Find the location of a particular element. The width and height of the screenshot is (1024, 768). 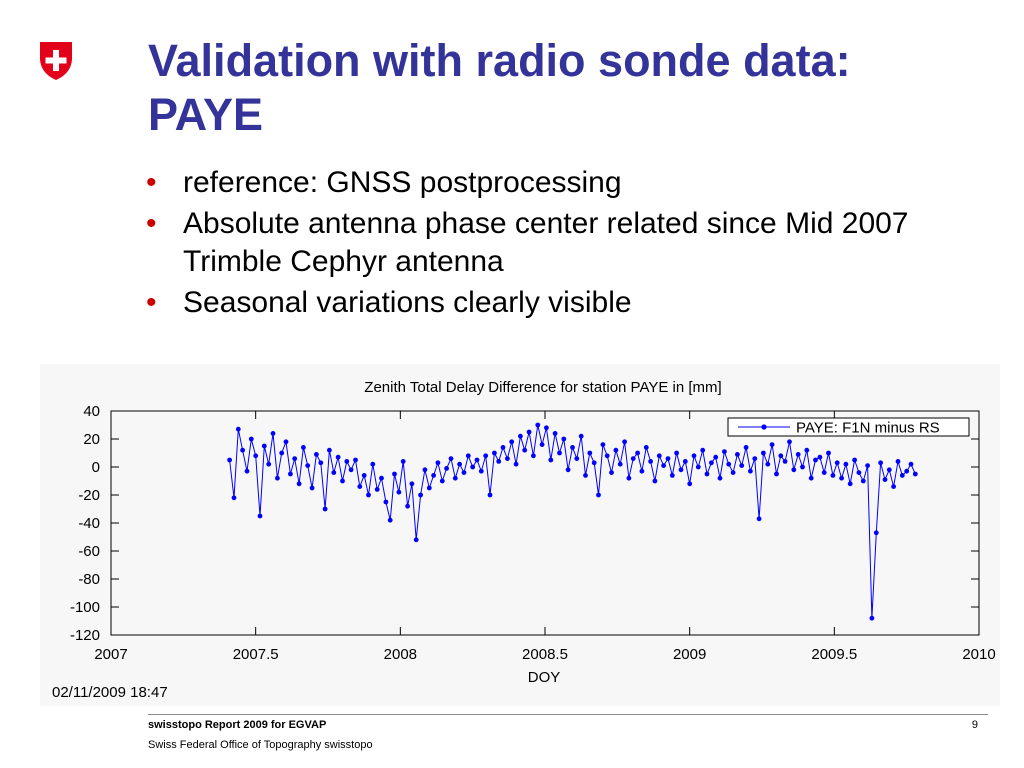

legend-swatch-marker is located at coordinates (764, 427).